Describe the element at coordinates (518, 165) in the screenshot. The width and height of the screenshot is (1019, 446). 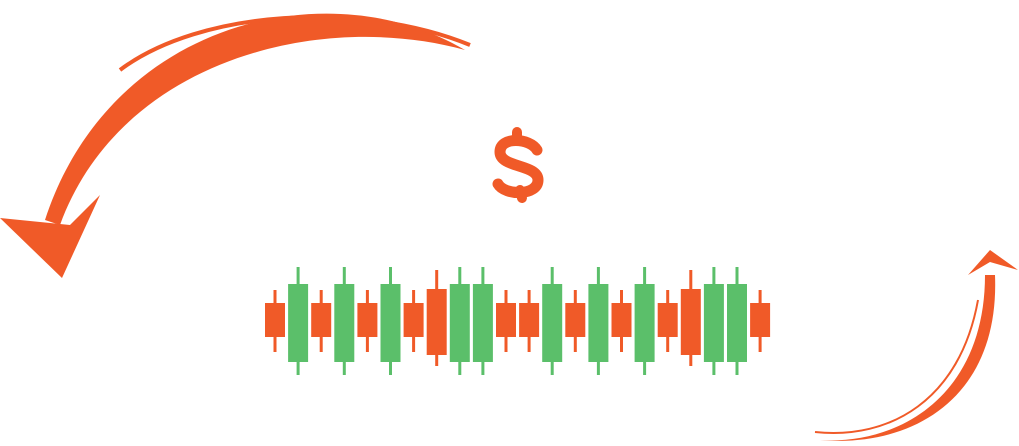
I see `dollar-sign-icon` at that location.